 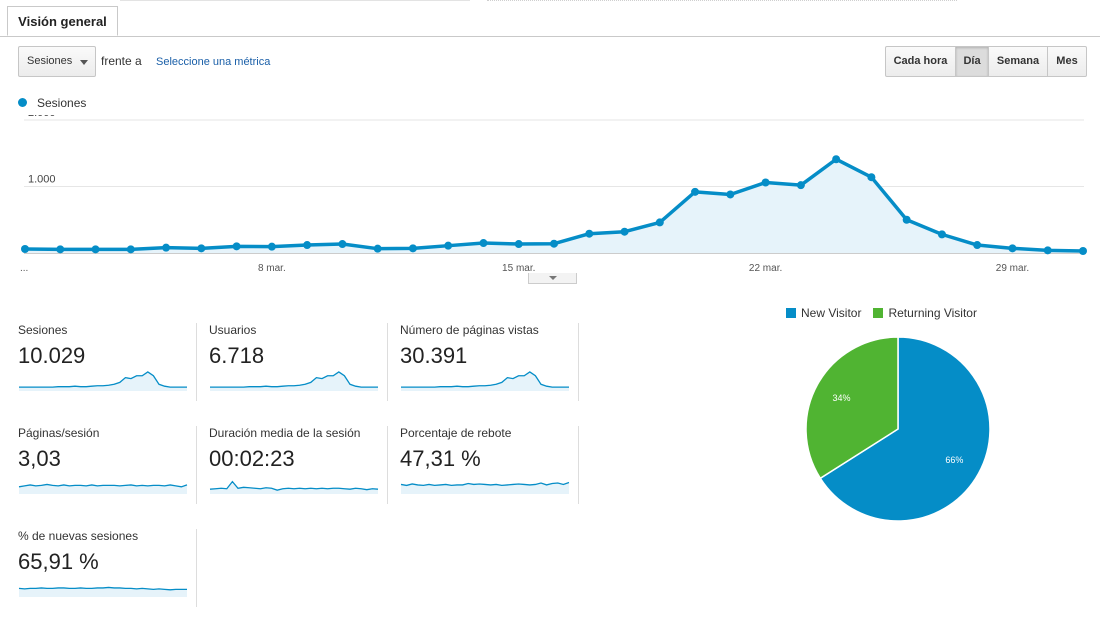 What do you see at coordinates (1067, 61) in the screenshot?
I see `period-month-button: Mes` at bounding box center [1067, 61].